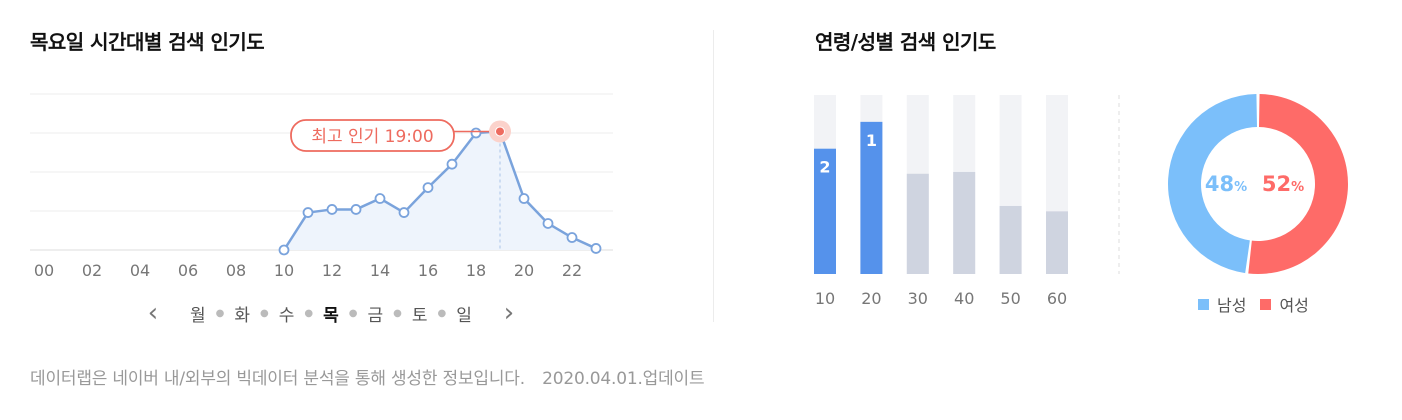 This screenshot has height=420, width=1402. I want to click on x-tick-label: 10, so click(284, 270).